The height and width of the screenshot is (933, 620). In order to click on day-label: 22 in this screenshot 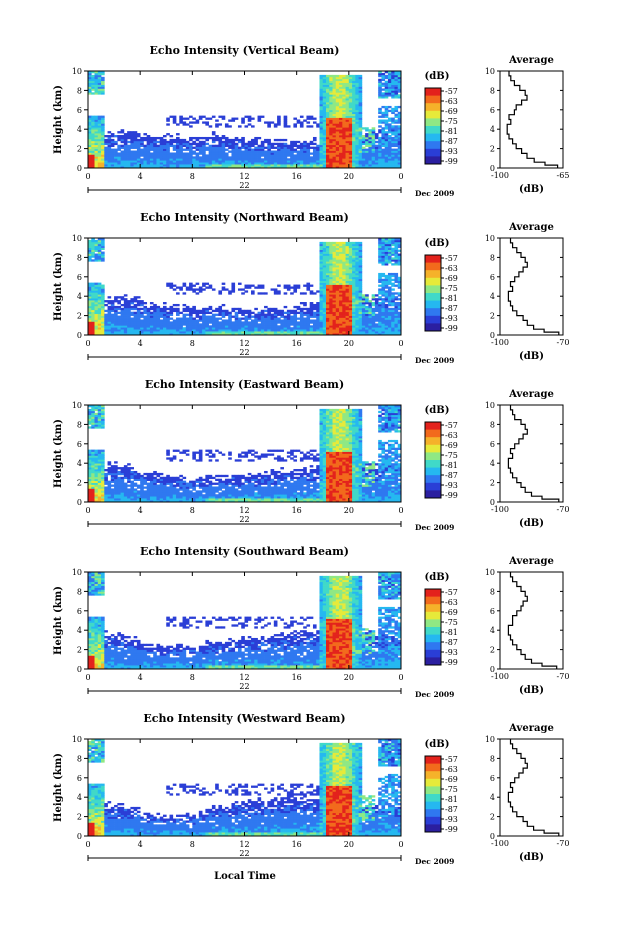, I will do `click(244, 185)`.